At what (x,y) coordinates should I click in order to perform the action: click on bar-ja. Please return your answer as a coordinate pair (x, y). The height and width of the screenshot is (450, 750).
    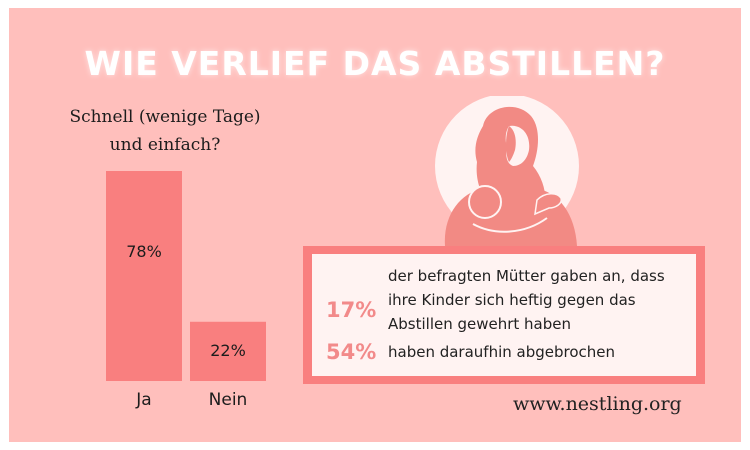
    Looking at the image, I should click on (144, 276).